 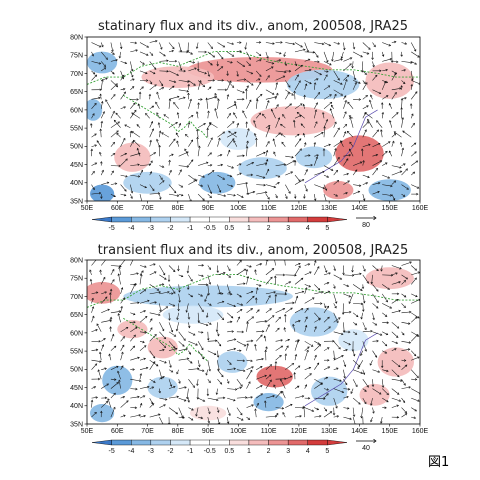 I want to click on y-tick-label: 45N, so click(x=76, y=388).